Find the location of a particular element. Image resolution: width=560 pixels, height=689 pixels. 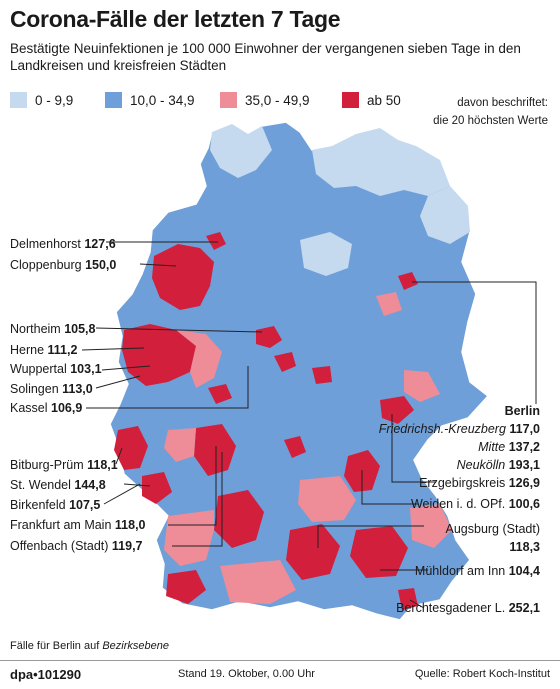

label-wuppertal: Wuppertal 103,1 is located at coordinates (56, 369).